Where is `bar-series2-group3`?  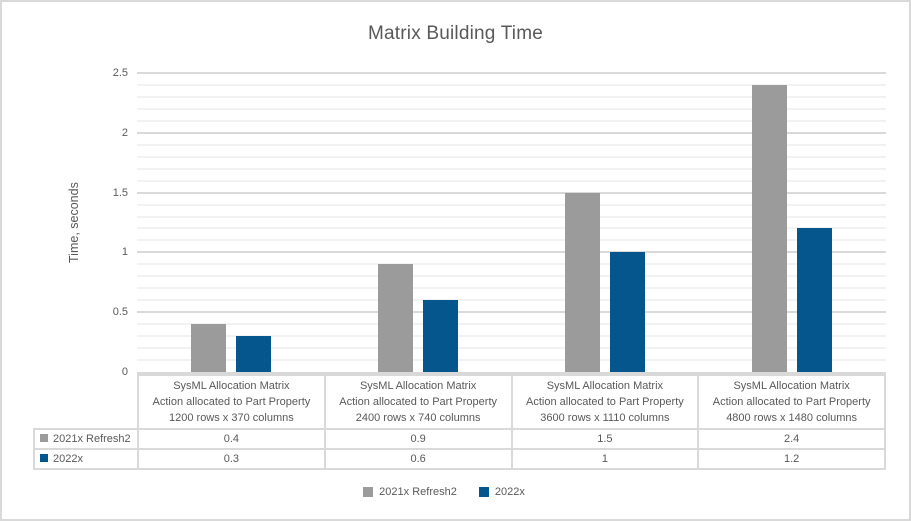 bar-series2-group3 is located at coordinates (628, 312).